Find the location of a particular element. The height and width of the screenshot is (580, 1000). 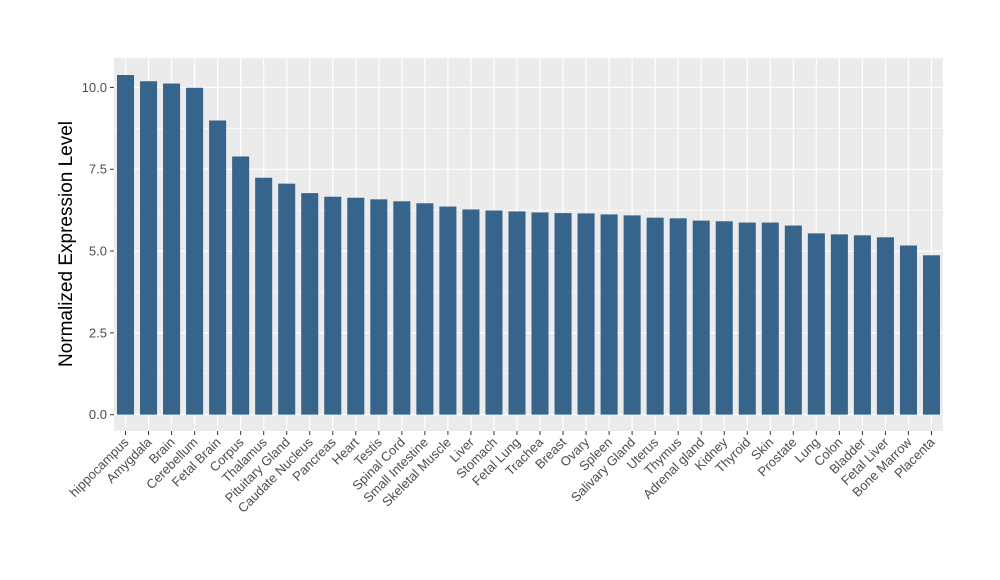

y-tick-label: 7.5 is located at coordinates (98, 169).